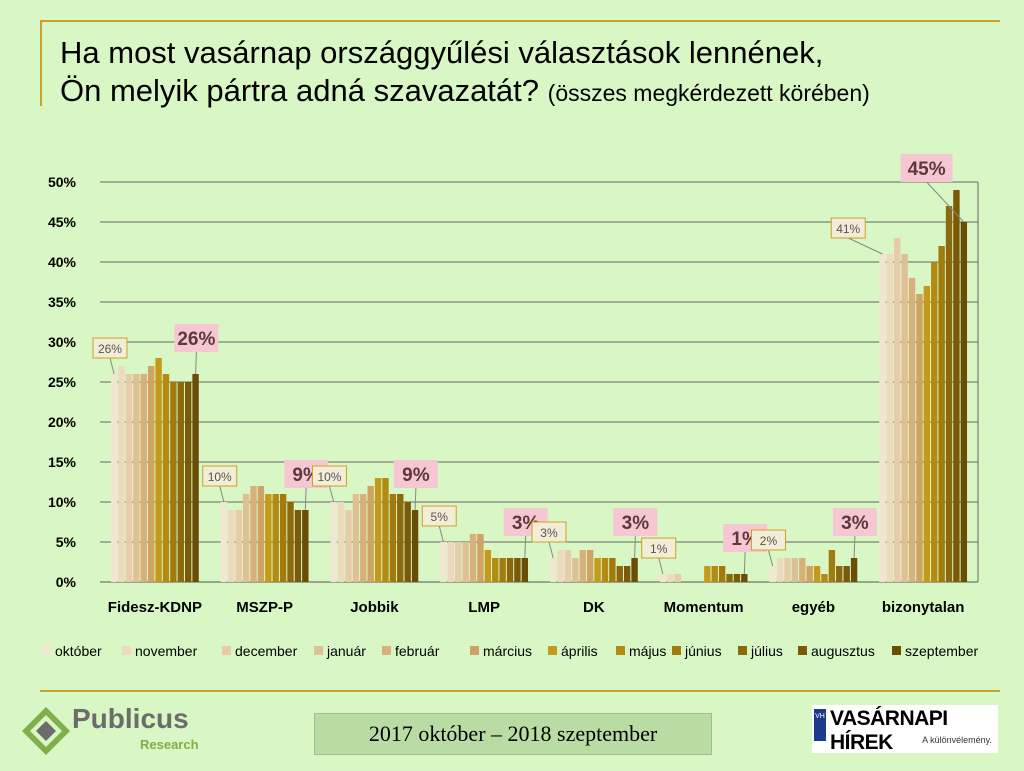  I want to click on x-tick-label: DK, so click(594, 607).